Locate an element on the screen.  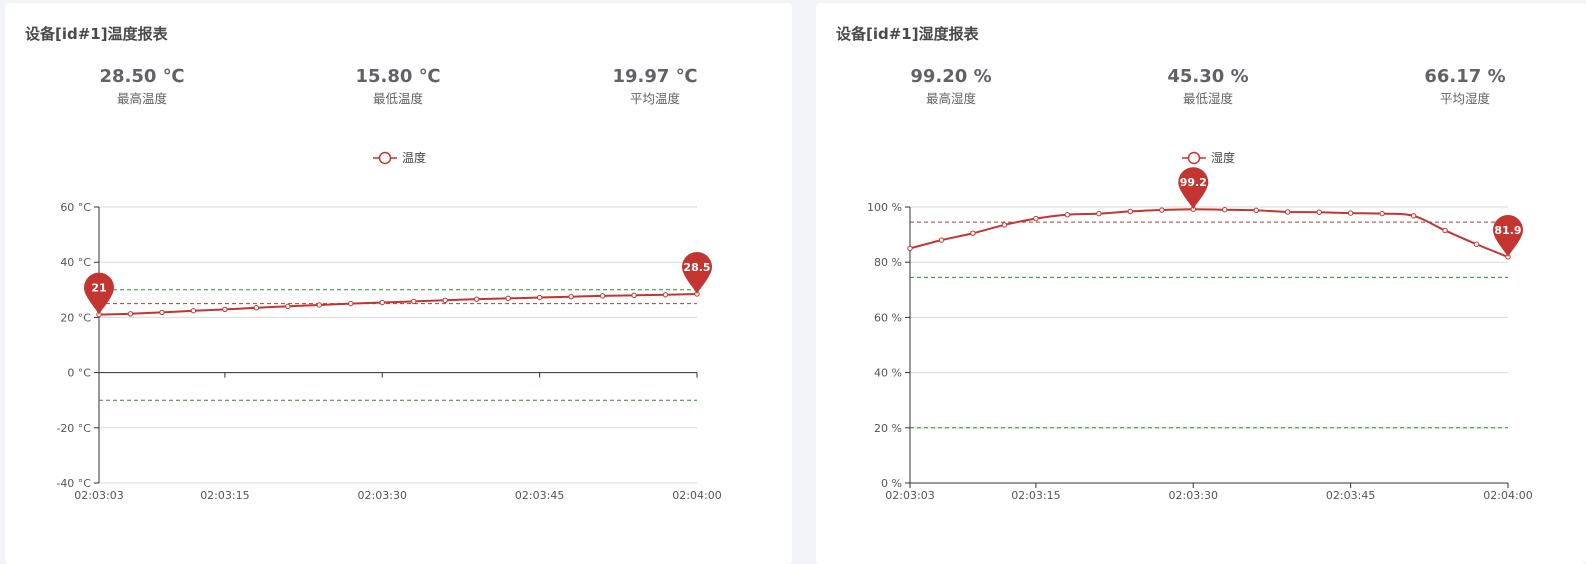
hum-mark-point-label: 99.2 is located at coordinates (1193, 182).